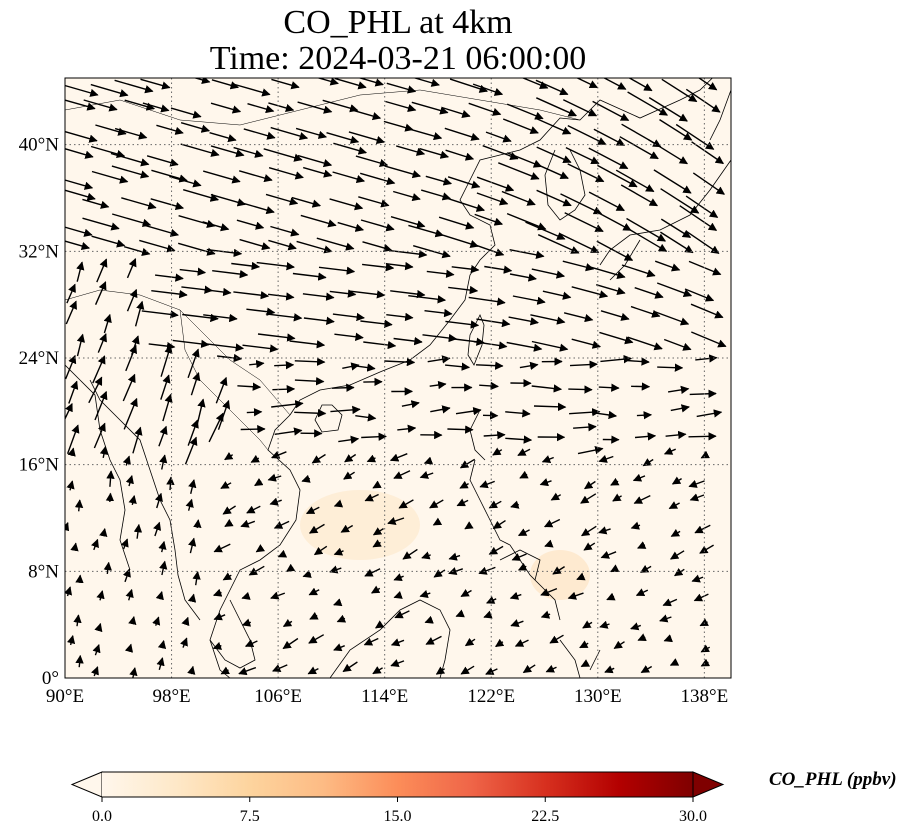  Describe the element at coordinates (102, 816) in the screenshot. I see `colorbar-tick-label: 0.0` at that location.